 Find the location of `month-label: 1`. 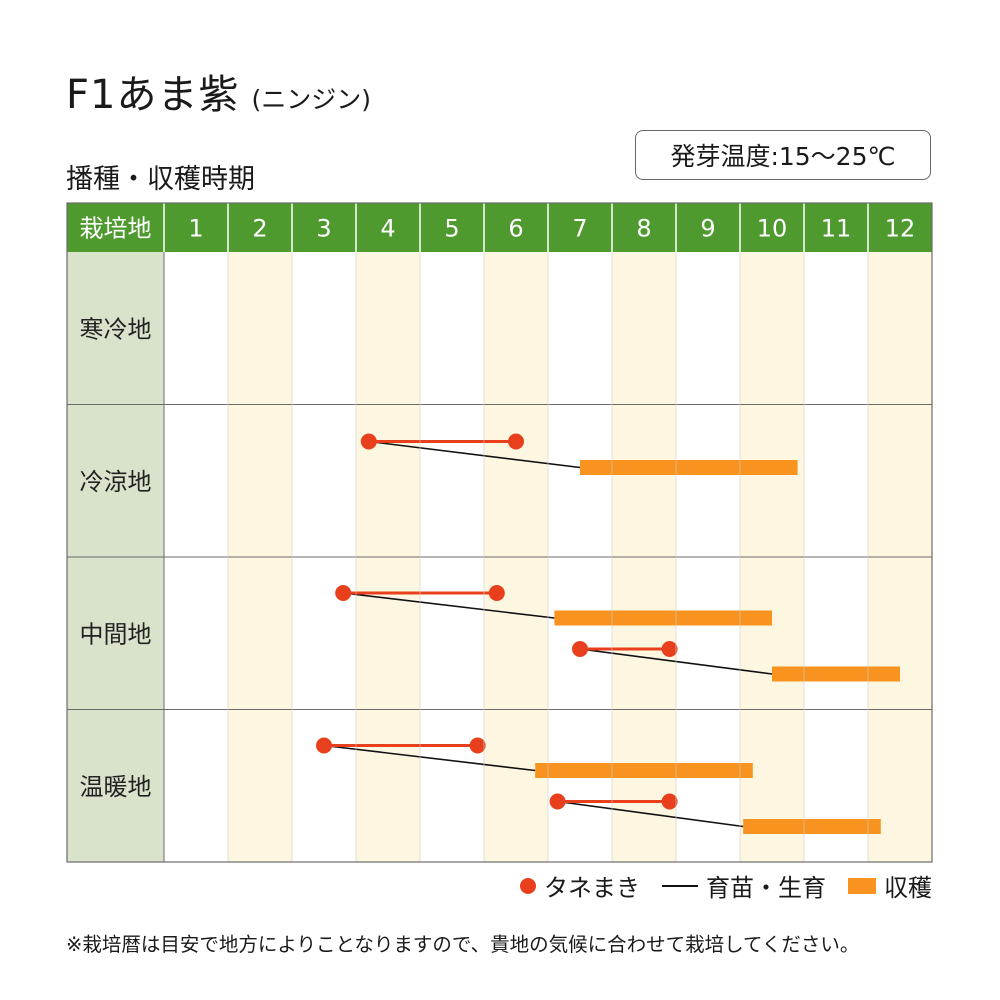

month-label: 1 is located at coordinates (195, 229).